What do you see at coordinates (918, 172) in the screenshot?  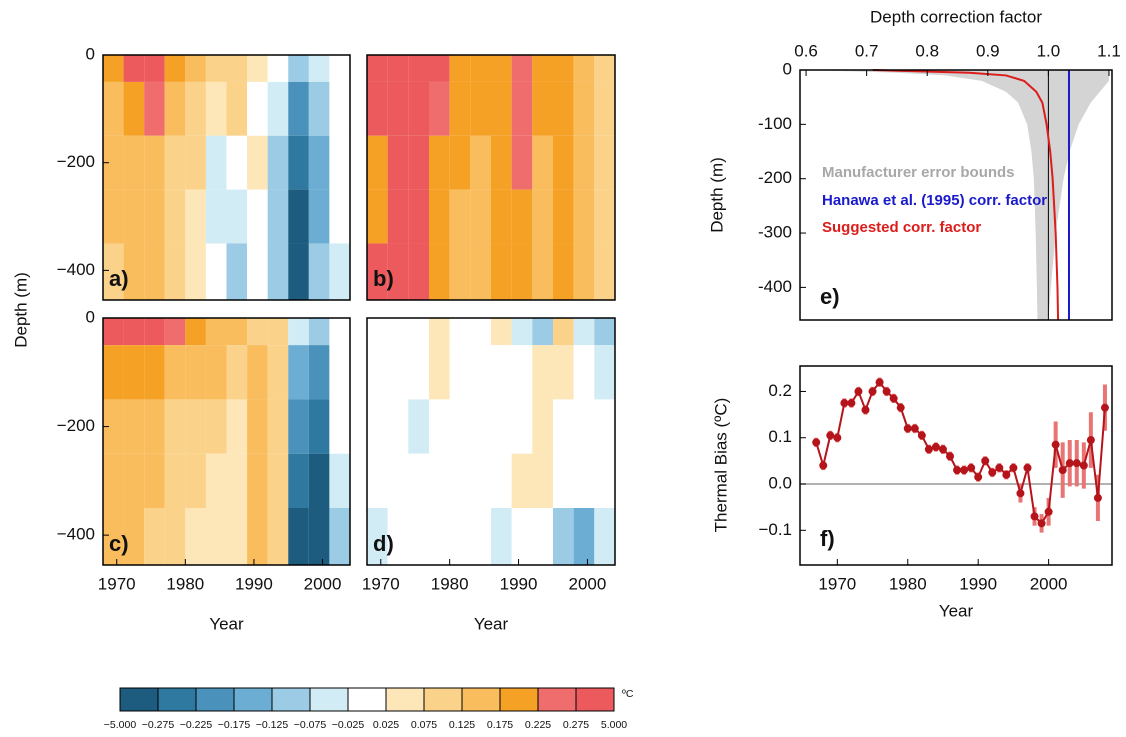 I see `legend-entry: Manufacturer error bounds` at bounding box center [918, 172].